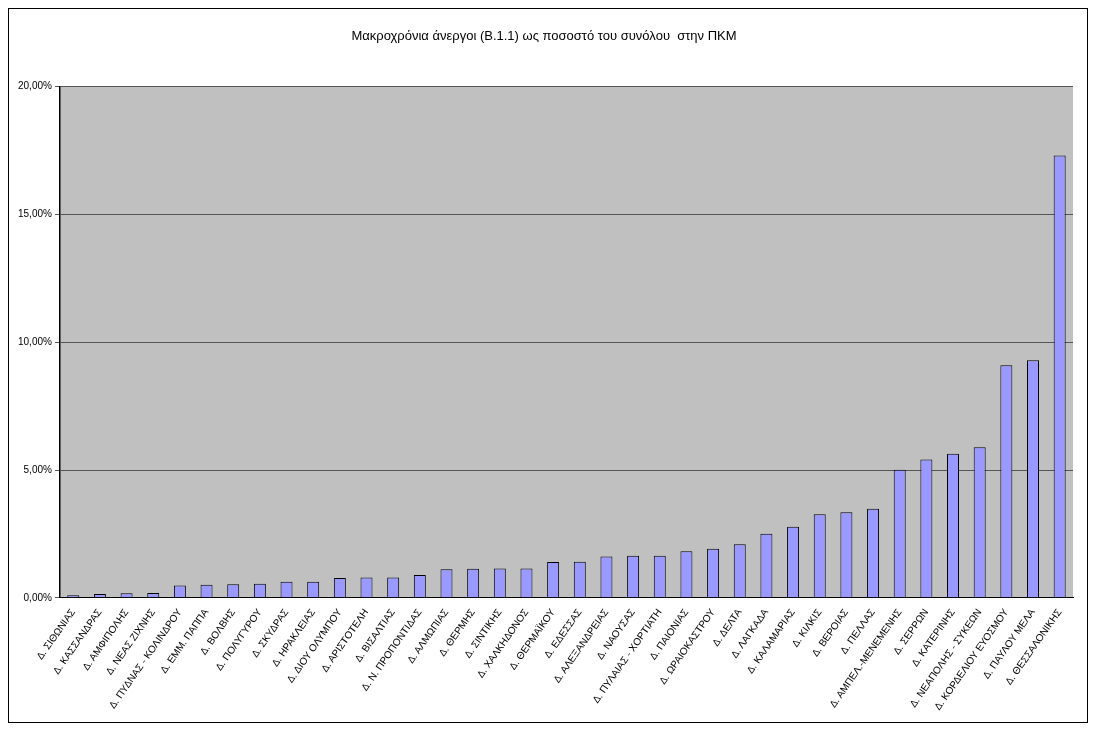 The height and width of the screenshot is (731, 1096). I want to click on y-tick-label: 0,00%, so click(38, 597).